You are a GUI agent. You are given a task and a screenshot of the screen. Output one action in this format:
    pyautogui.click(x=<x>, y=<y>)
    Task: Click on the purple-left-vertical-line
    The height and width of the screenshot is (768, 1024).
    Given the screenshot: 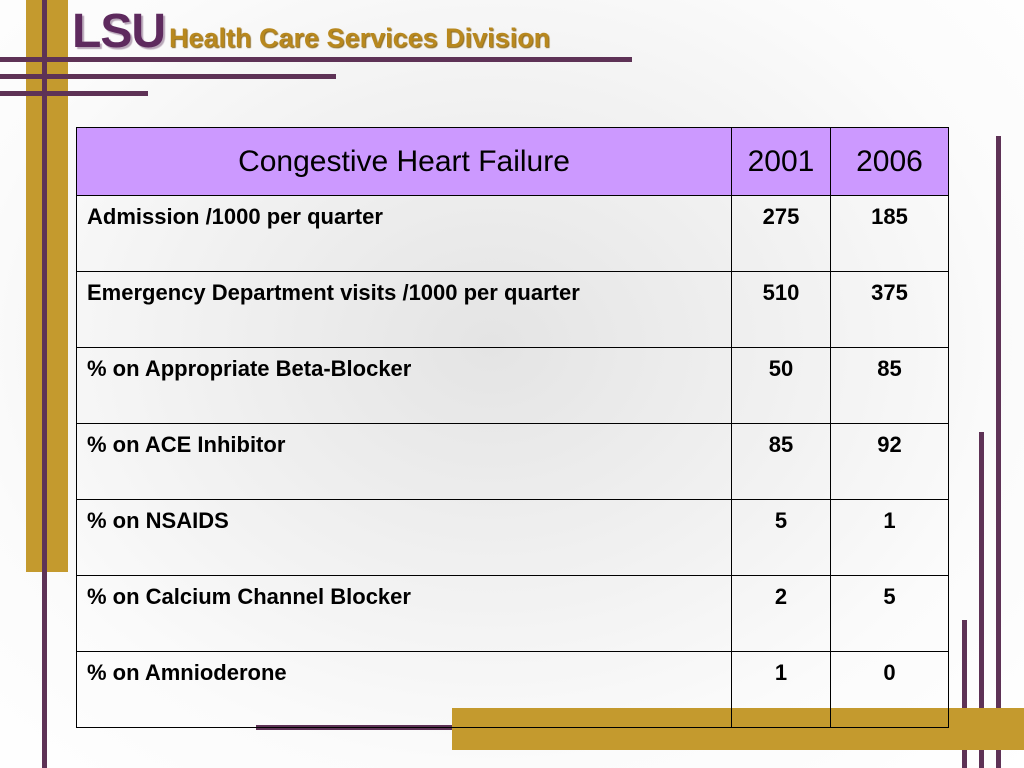 What is the action you would take?
    pyautogui.click(x=44, y=384)
    